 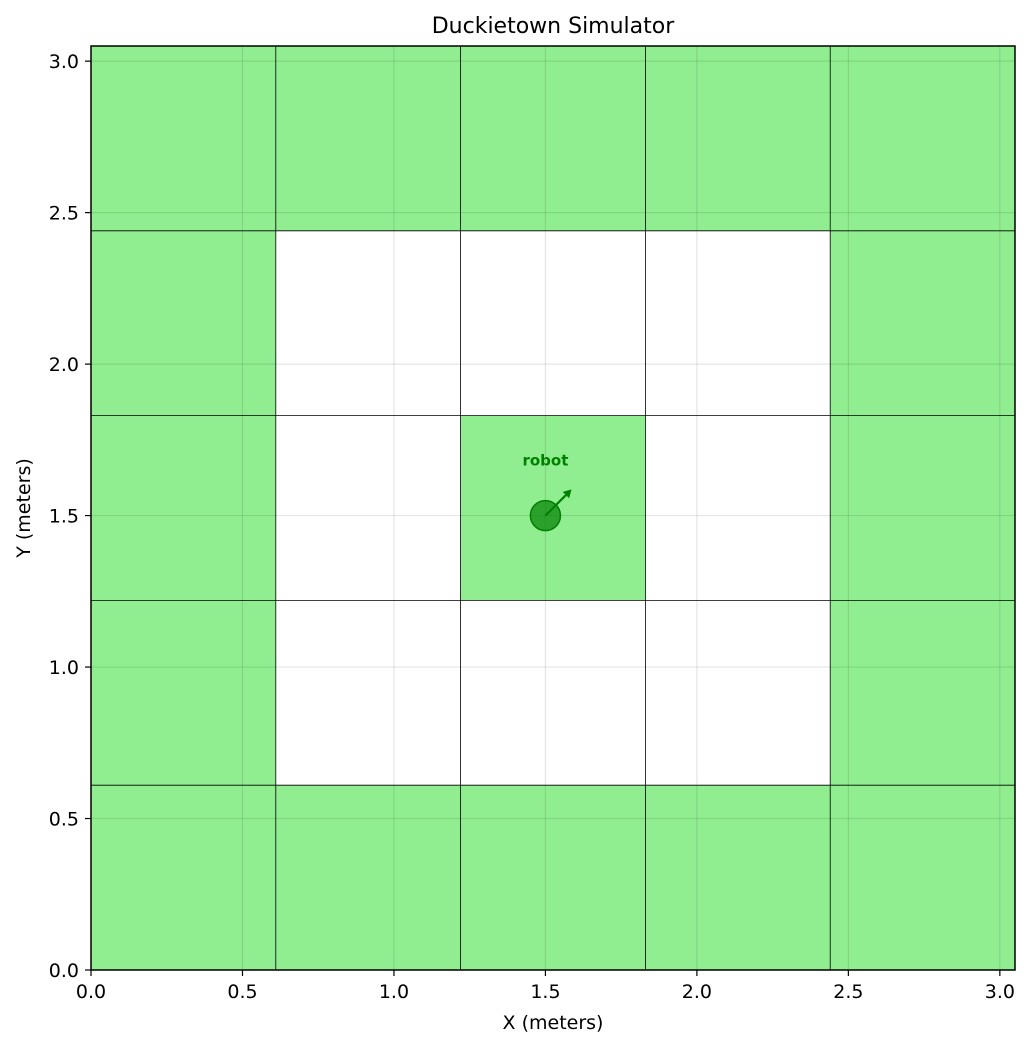 What do you see at coordinates (64, 62) in the screenshot?
I see `y-tick-label: 3.0` at bounding box center [64, 62].